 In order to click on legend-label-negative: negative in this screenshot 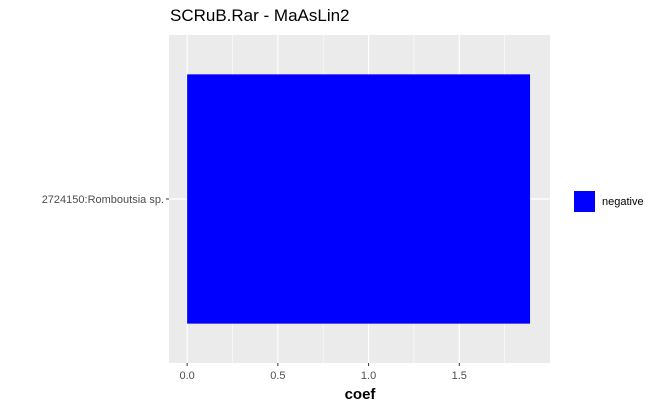, I will do `click(623, 202)`.